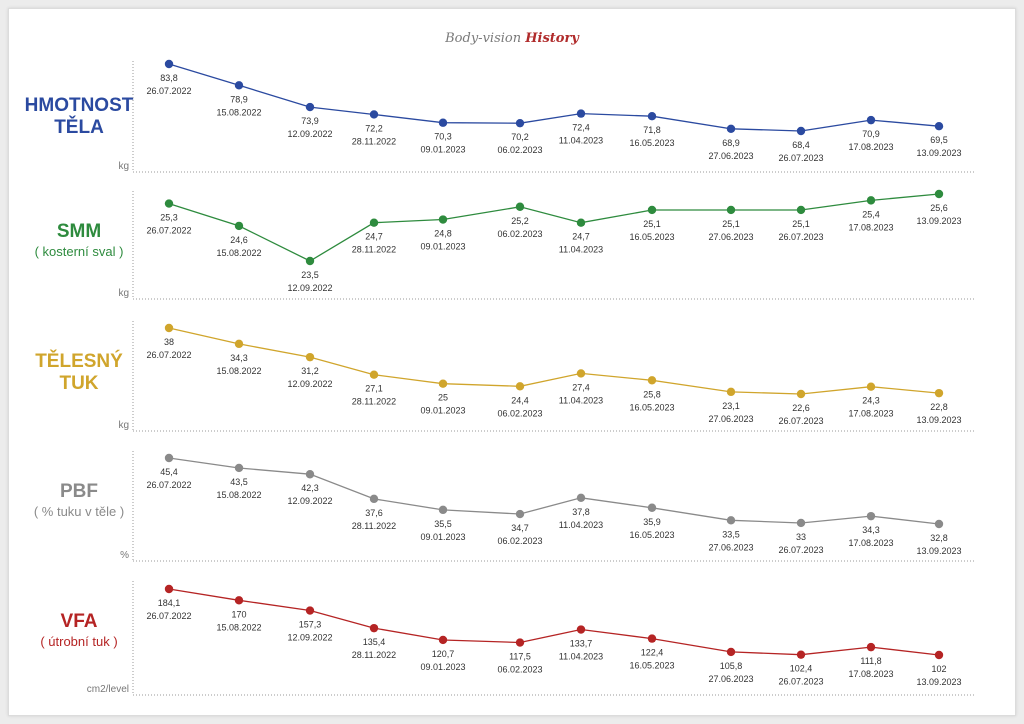 This screenshot has height=724, width=1024. Describe the element at coordinates (443, 234) in the screenshot. I see `smm-value-label: 24,8` at that location.